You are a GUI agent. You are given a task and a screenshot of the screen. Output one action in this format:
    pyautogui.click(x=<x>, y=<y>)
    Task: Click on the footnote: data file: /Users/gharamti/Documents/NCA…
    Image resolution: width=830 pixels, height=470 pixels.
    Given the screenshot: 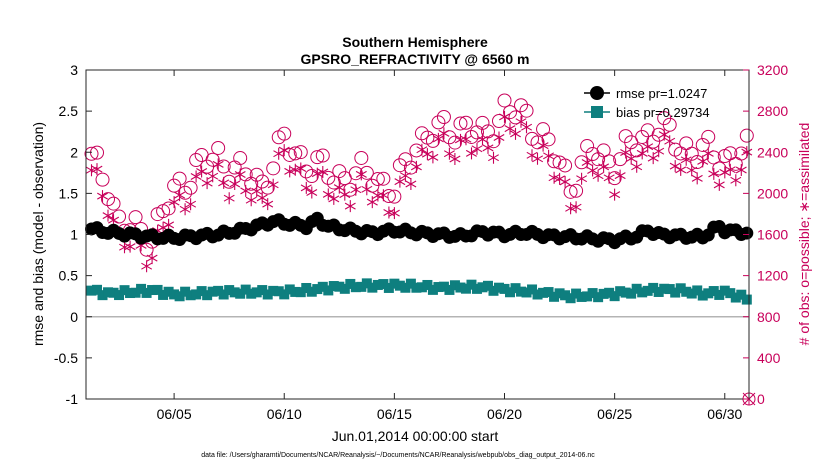 What is the action you would take?
    pyautogui.click(x=398, y=455)
    